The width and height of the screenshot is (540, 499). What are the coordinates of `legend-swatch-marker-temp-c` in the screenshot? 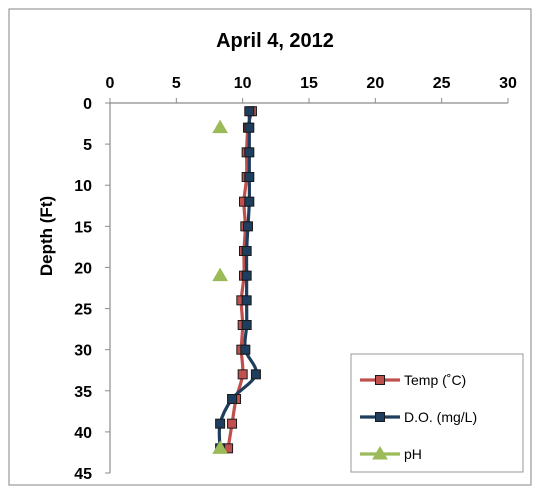 It's located at (380, 380).